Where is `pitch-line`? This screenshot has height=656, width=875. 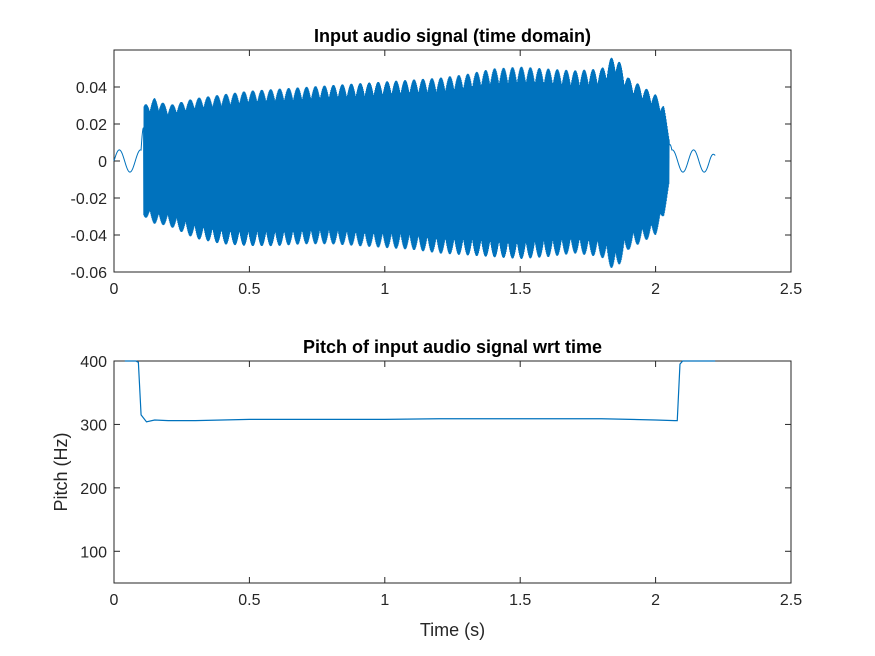
pitch-line is located at coordinates (420, 391).